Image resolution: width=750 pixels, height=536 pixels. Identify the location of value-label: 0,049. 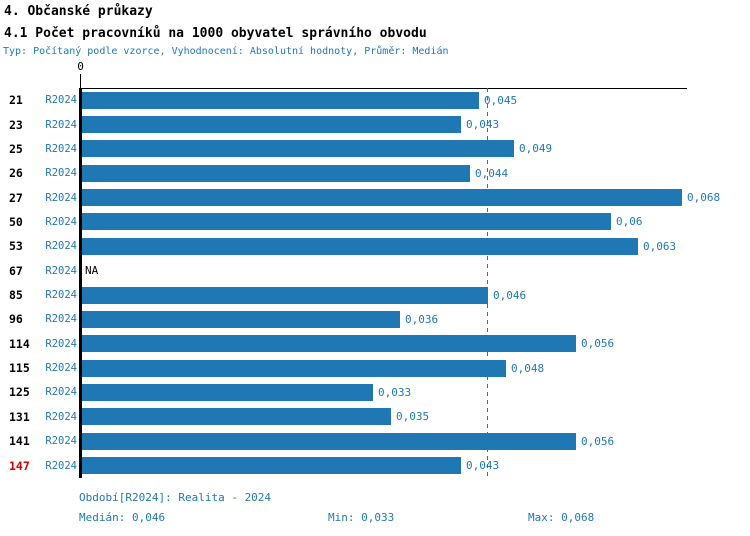
(536, 149).